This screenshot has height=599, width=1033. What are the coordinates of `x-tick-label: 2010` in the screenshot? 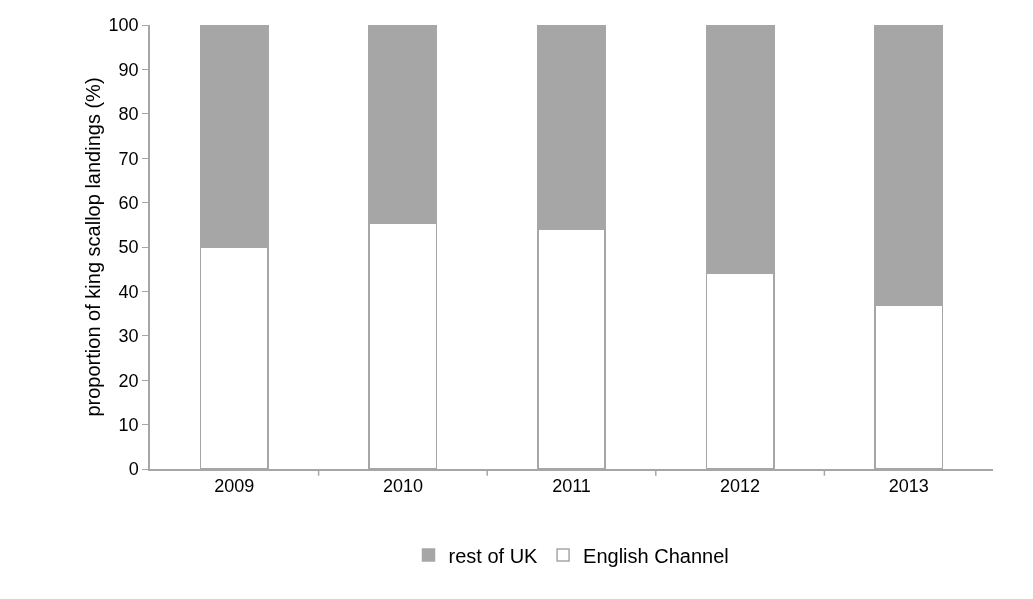 It's located at (402, 486).